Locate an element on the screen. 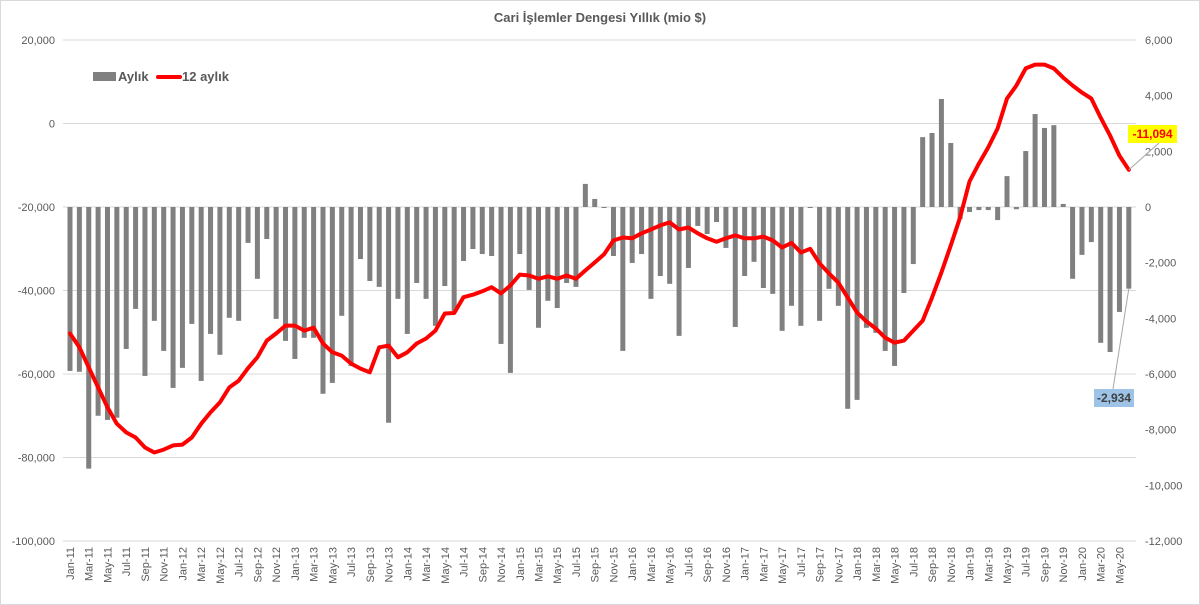  annotation-box-bar is located at coordinates (1114, 398).